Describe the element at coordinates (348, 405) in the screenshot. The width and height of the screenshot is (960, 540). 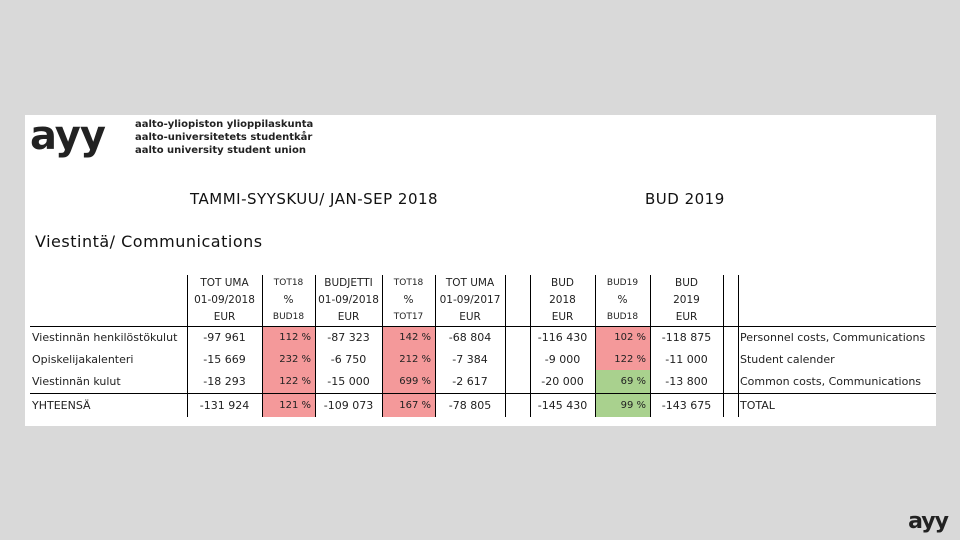
I see `table-cell: -109 073` at that location.